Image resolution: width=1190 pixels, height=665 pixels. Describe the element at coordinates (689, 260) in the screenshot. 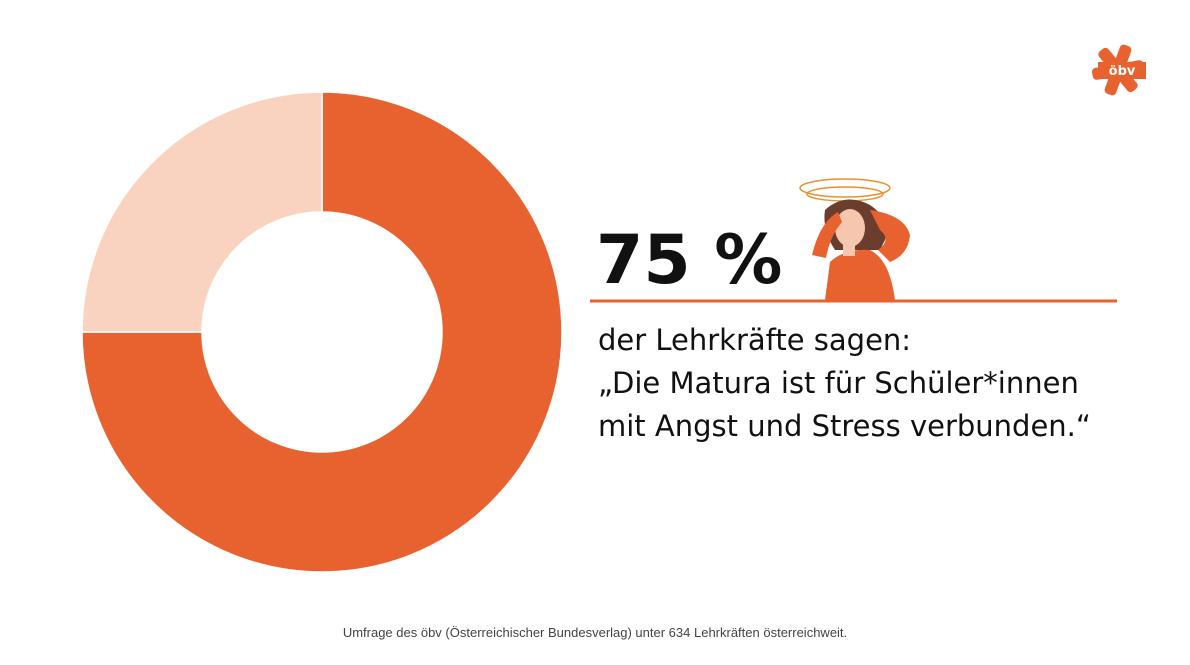

I see `highlight-value: 75 %` at that location.